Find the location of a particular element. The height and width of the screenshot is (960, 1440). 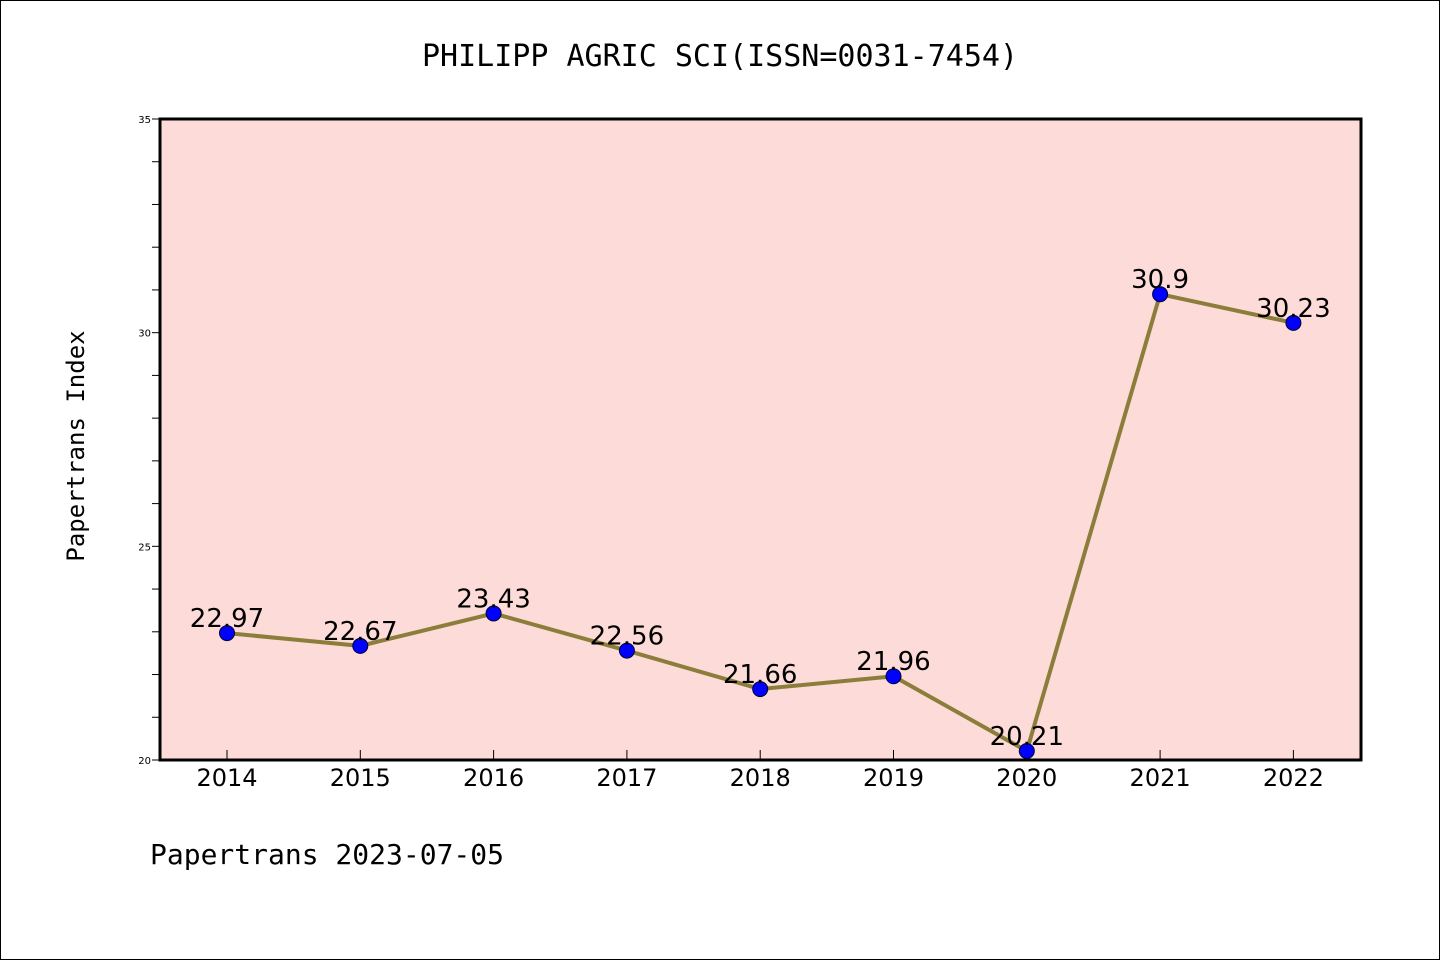

y-tick-label: 20 is located at coordinates (144, 761).